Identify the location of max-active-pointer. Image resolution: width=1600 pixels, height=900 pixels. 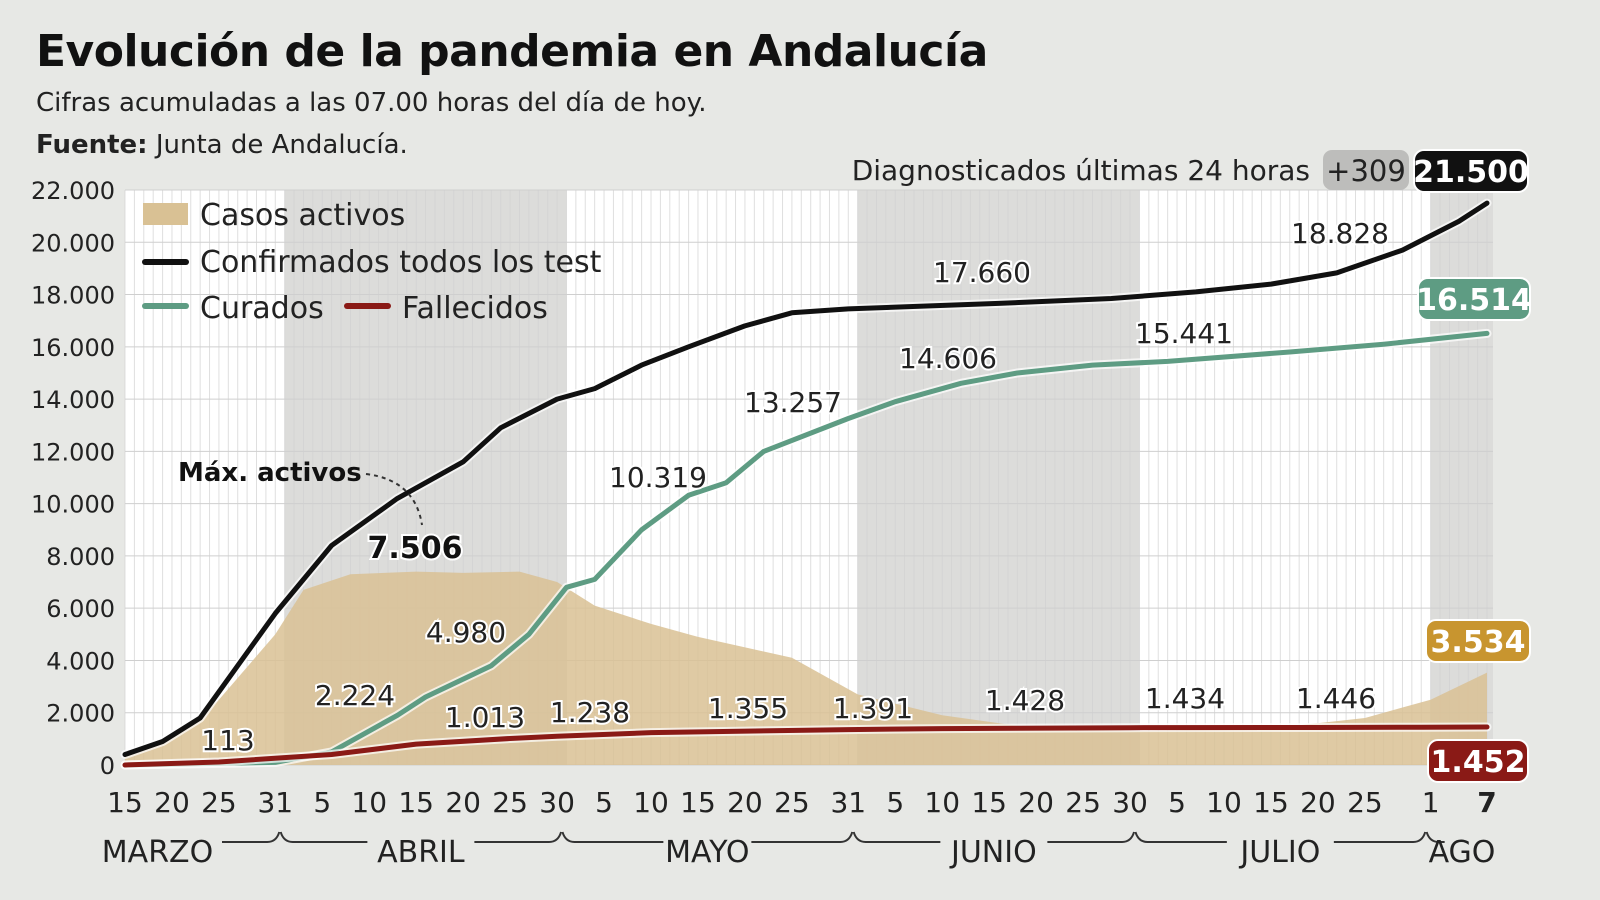
(394, 499).